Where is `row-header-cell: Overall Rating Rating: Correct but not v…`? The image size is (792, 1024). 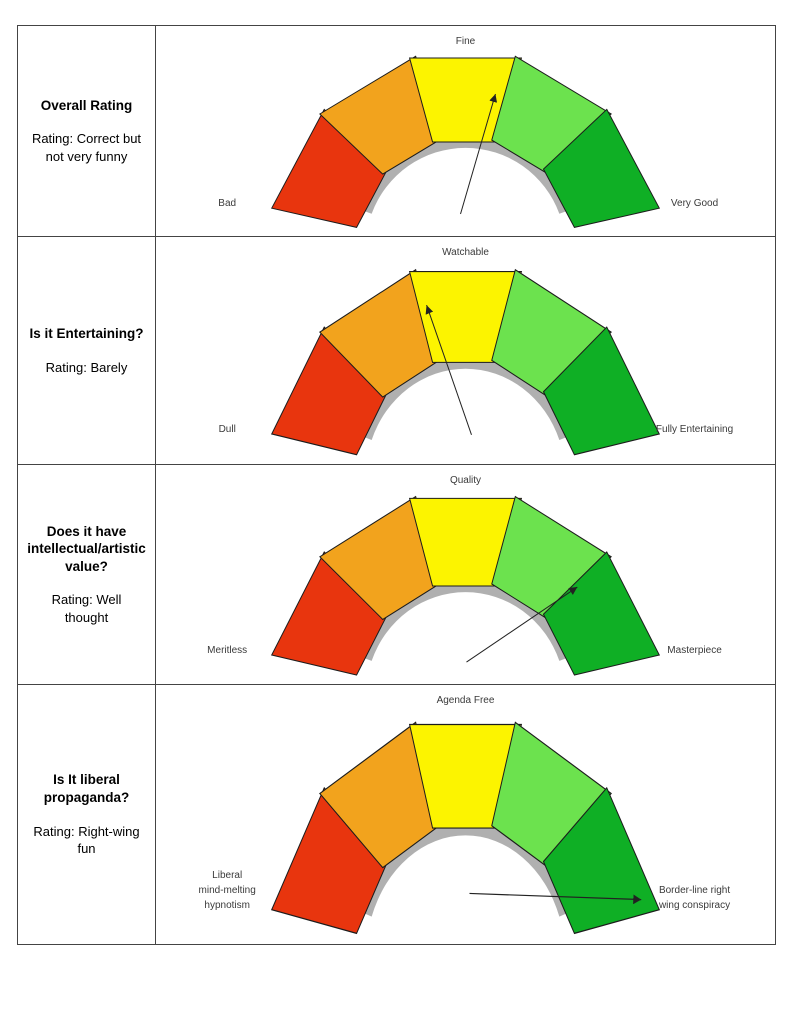
row-header-cell: Overall Rating Rating: Correct but not v… is located at coordinates (87, 131).